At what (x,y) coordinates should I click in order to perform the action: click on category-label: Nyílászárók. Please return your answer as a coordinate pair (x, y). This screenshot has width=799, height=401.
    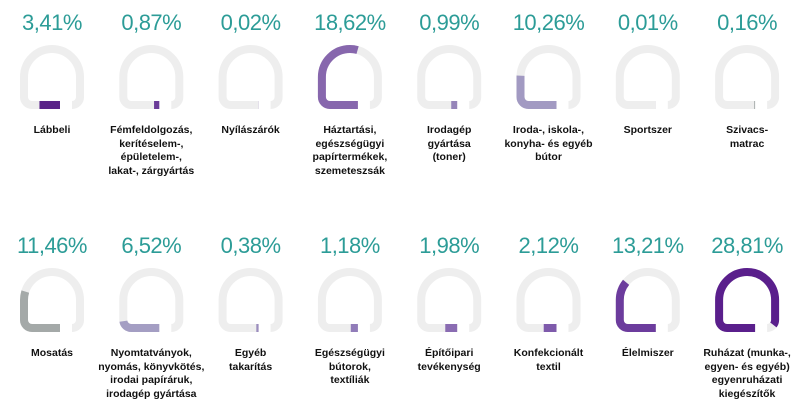
    Looking at the image, I should click on (250, 130).